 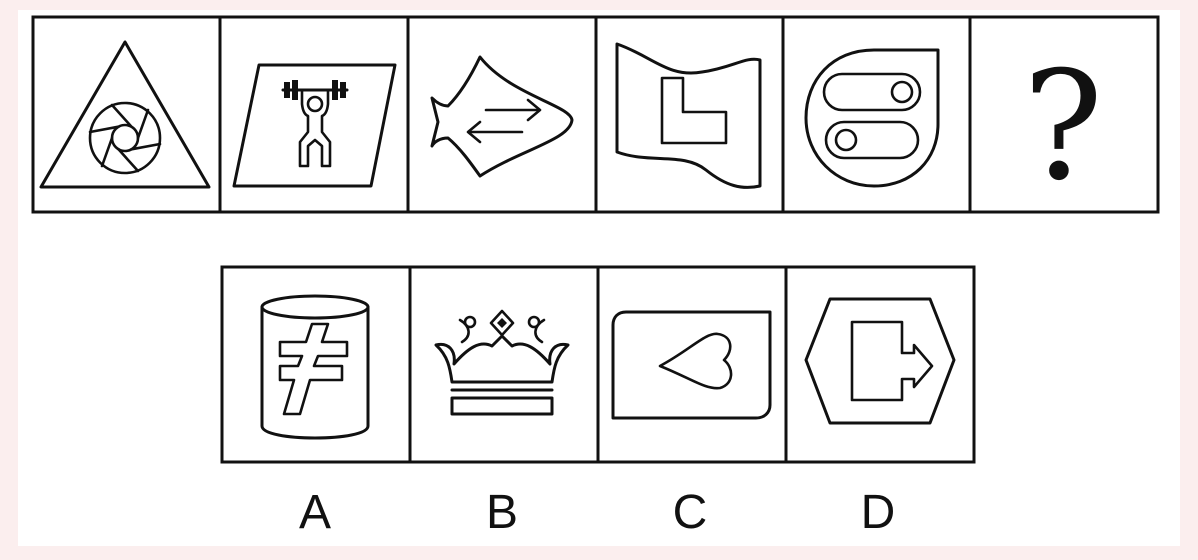 I want to click on option-d: D, so click(x=880, y=418).